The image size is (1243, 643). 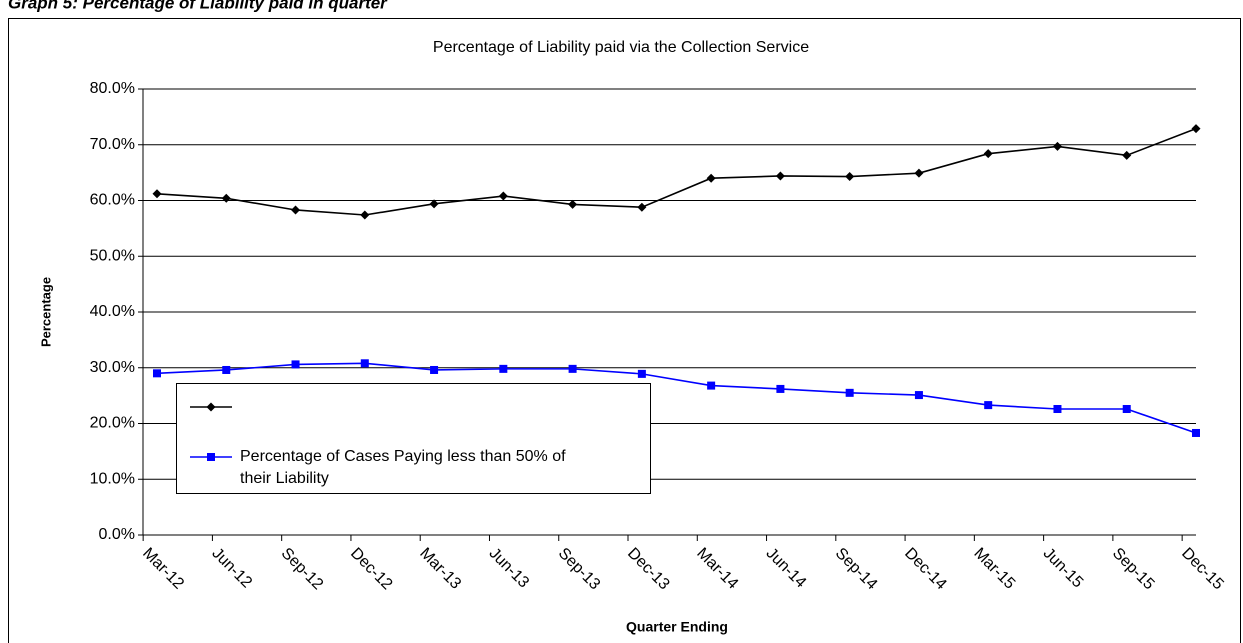 What do you see at coordinates (112, 200) in the screenshot?
I see `y-tick-label: 60.0%` at bounding box center [112, 200].